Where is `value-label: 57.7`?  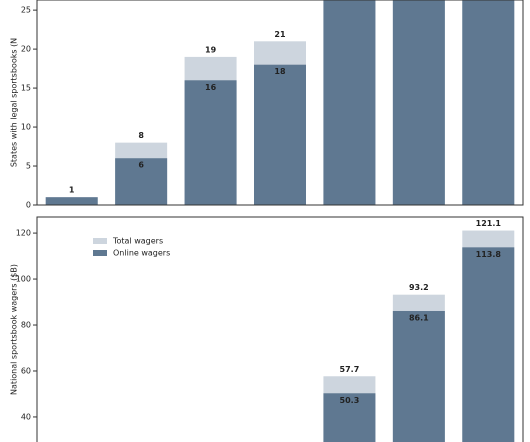
value-label: 57.7 is located at coordinates (350, 369).